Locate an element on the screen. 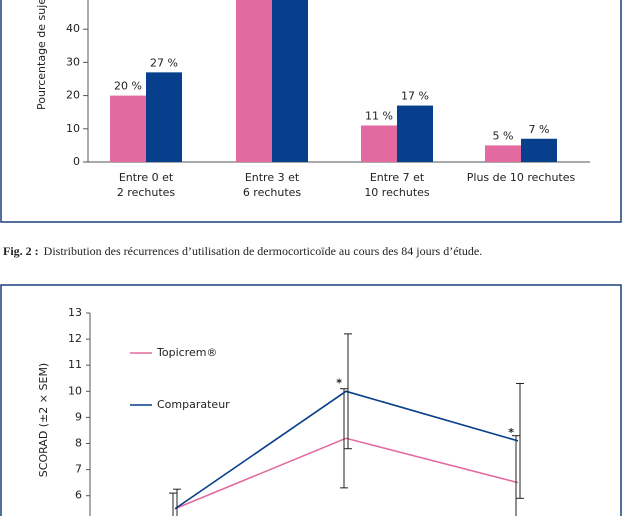  value-label: 17 % is located at coordinates (415, 96).